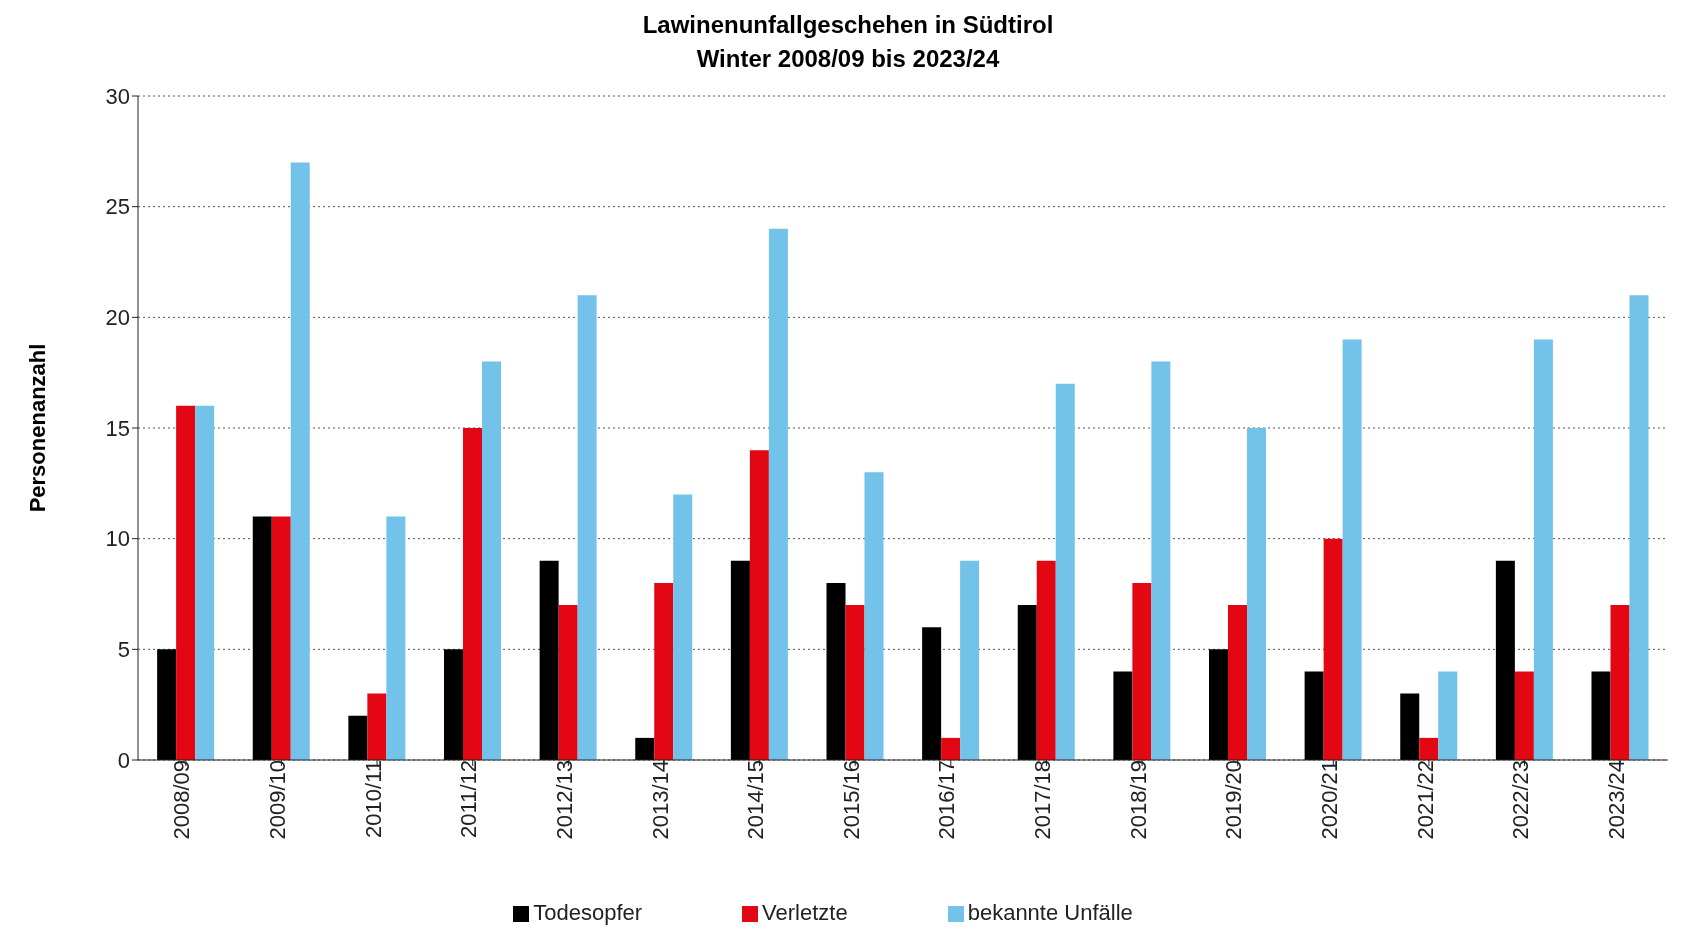  I want to click on y-tick-label: 10, so click(117, 539).